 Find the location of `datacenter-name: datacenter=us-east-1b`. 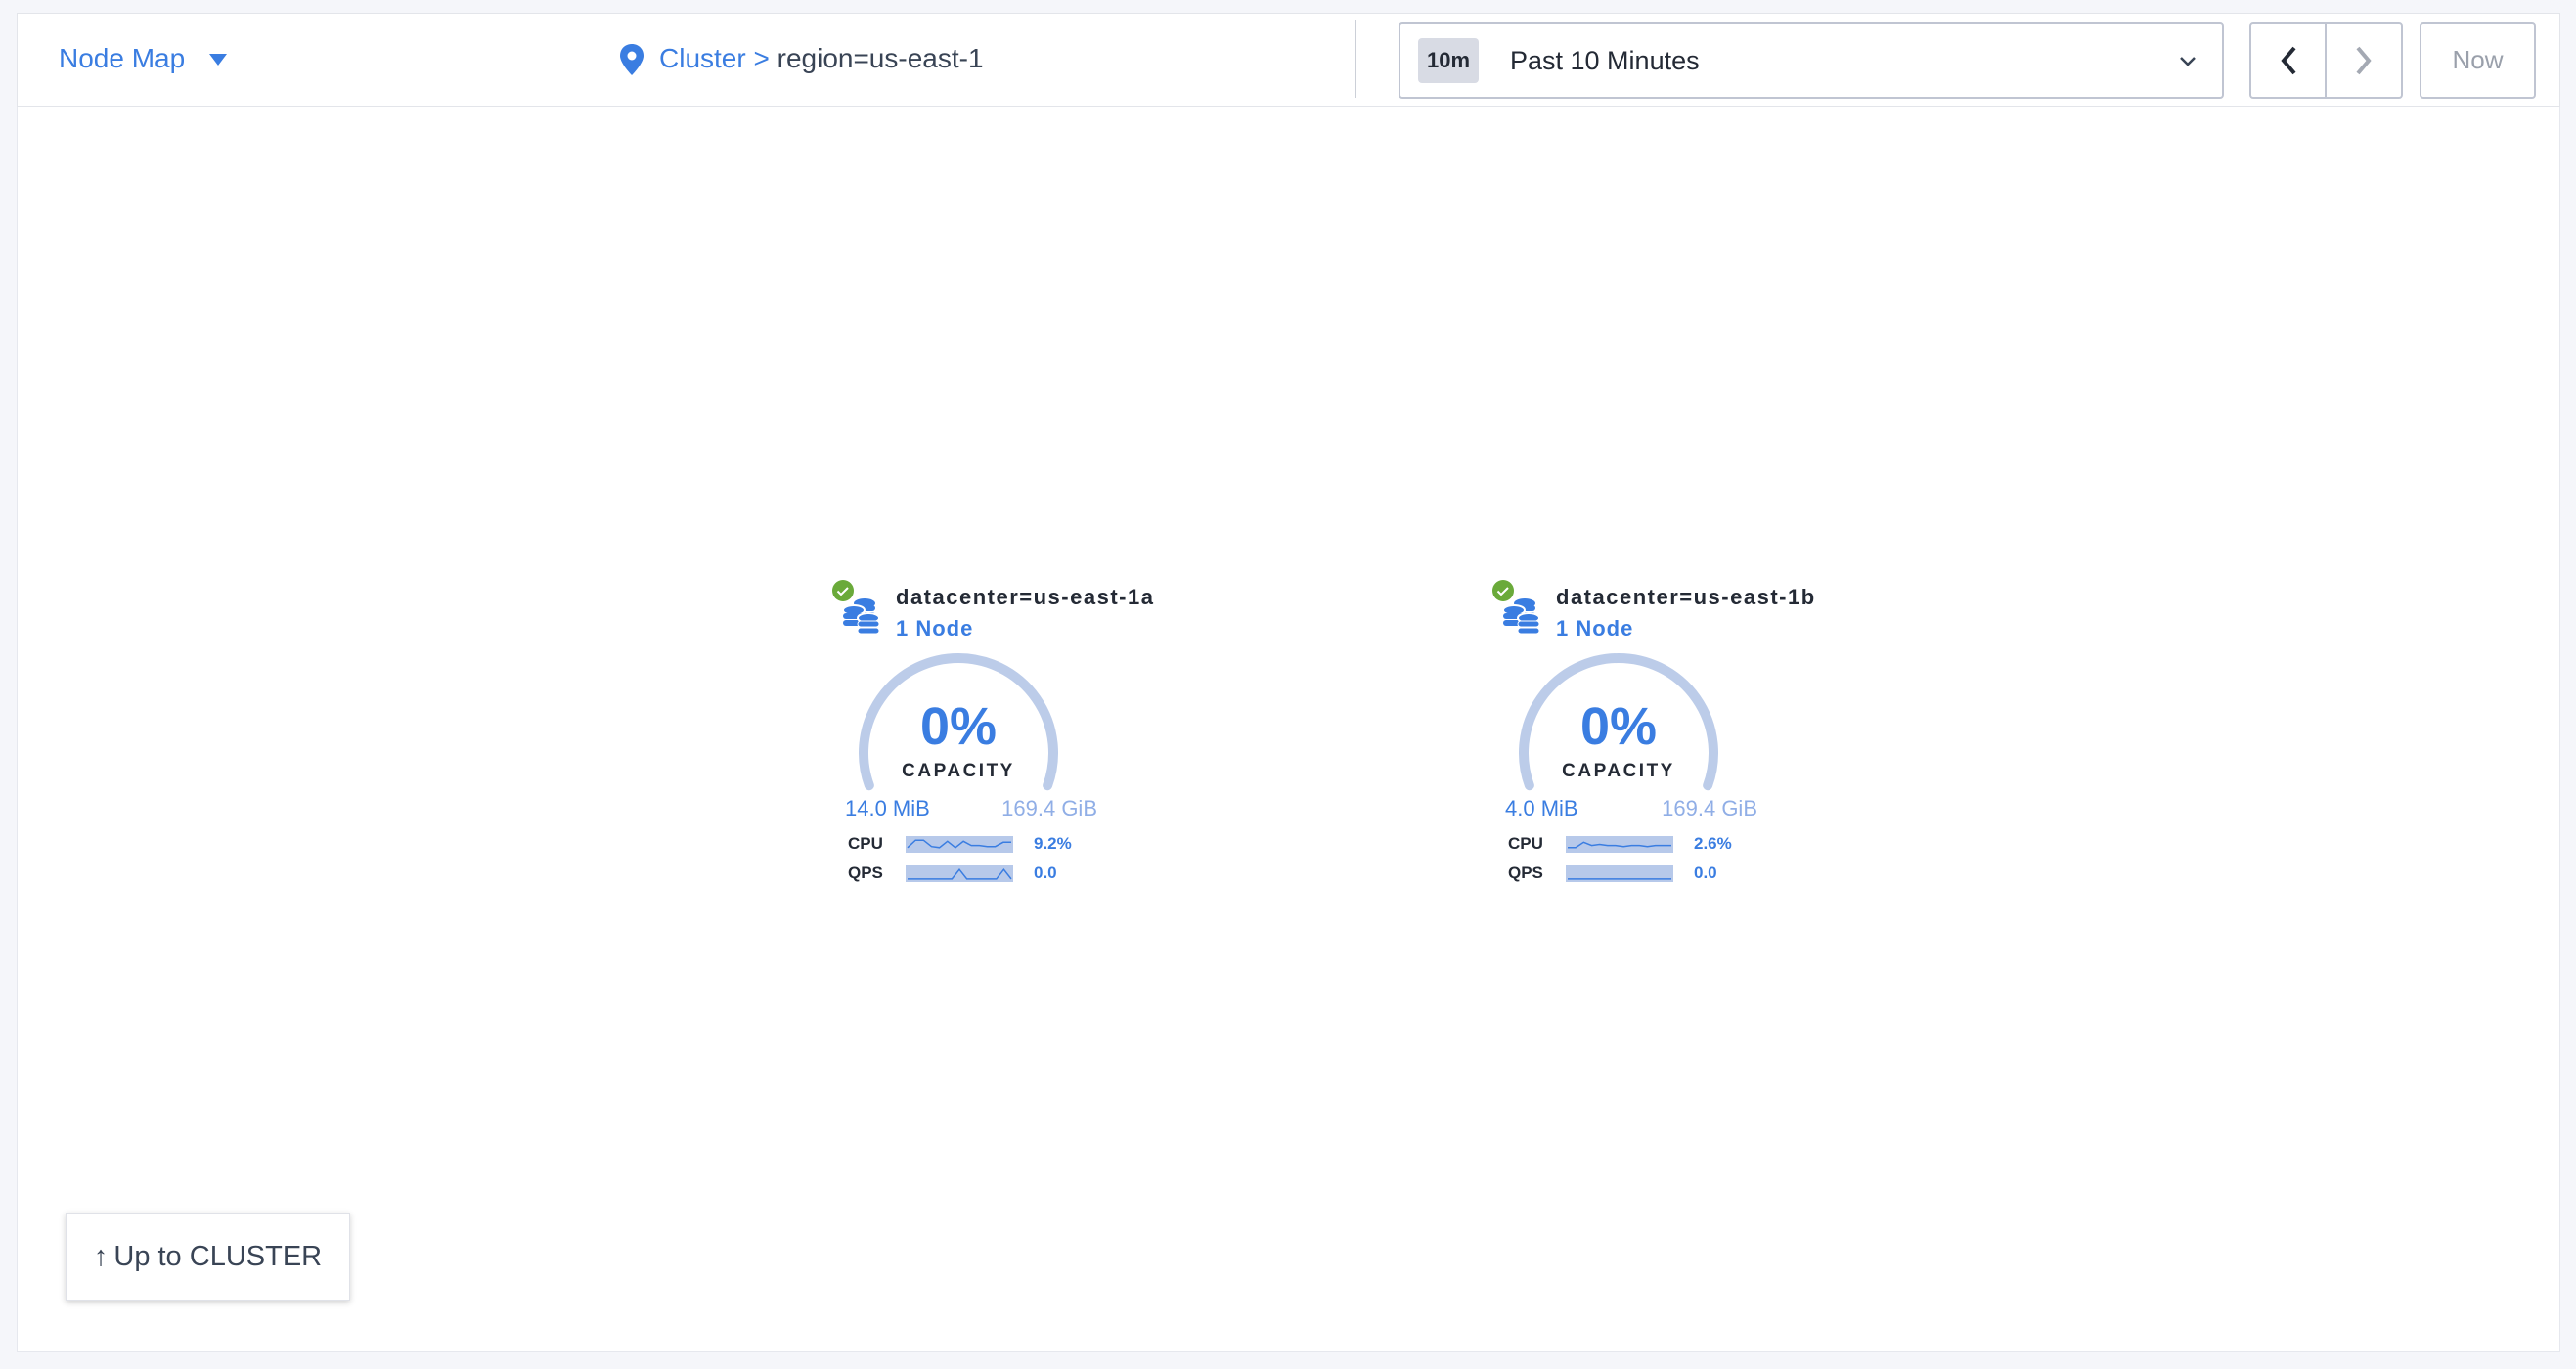

datacenter-name: datacenter=us-east-1b is located at coordinates (1686, 597).